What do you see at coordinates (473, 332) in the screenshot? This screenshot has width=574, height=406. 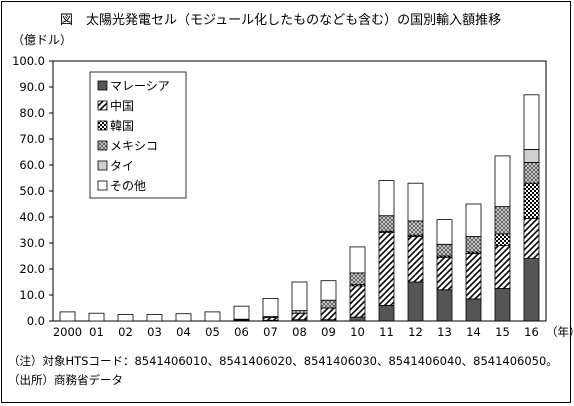 I see `x-tick-label-14: 14` at bounding box center [473, 332].